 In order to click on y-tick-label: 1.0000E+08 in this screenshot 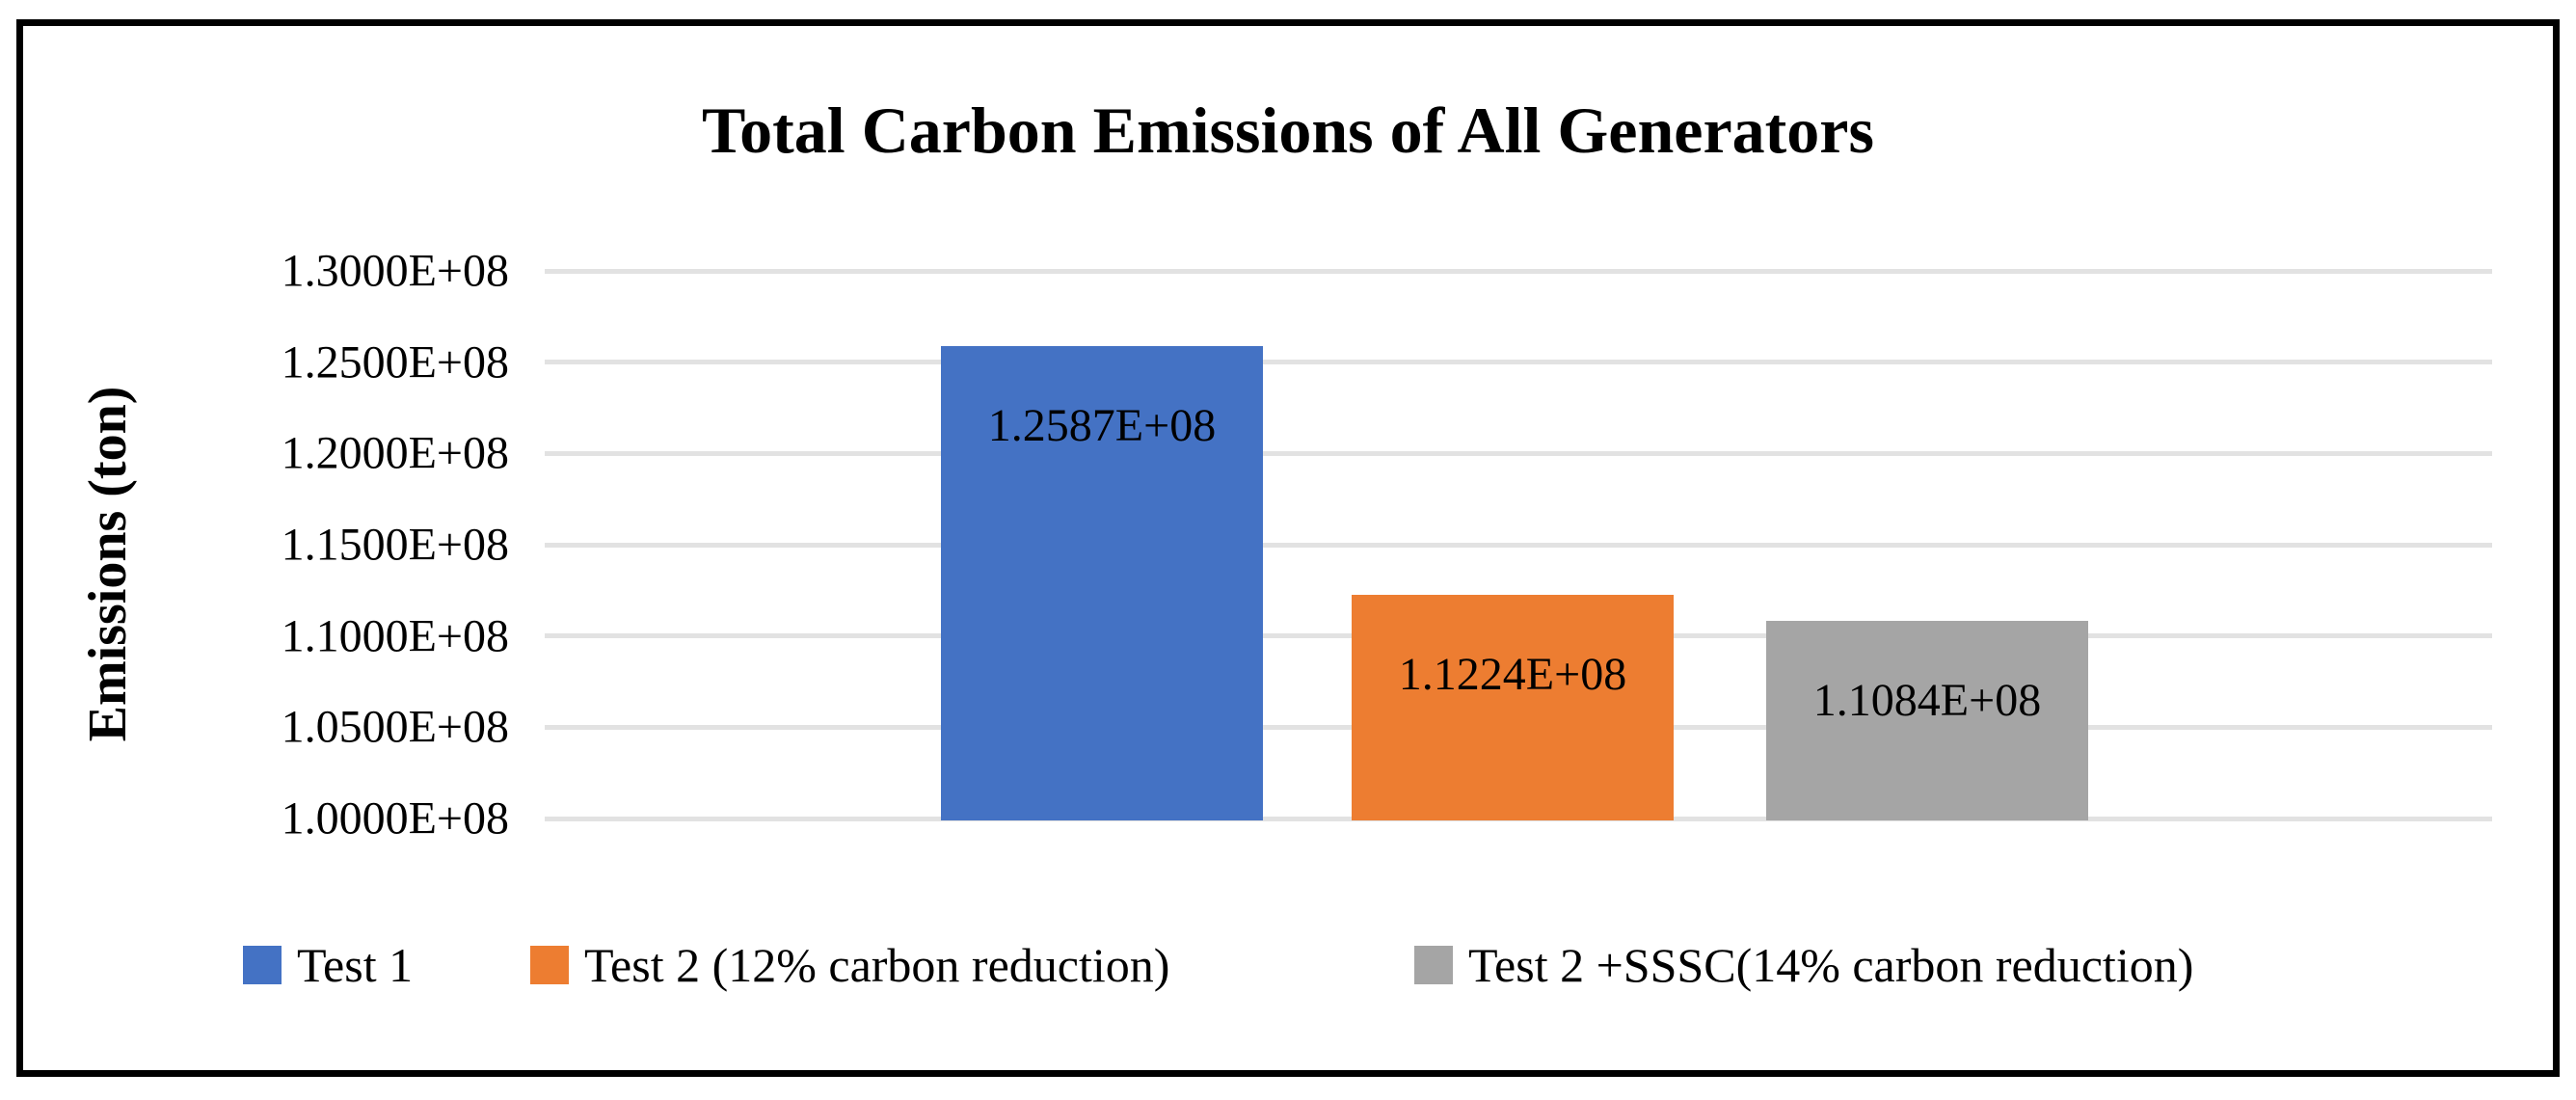, I will do `click(395, 819)`.